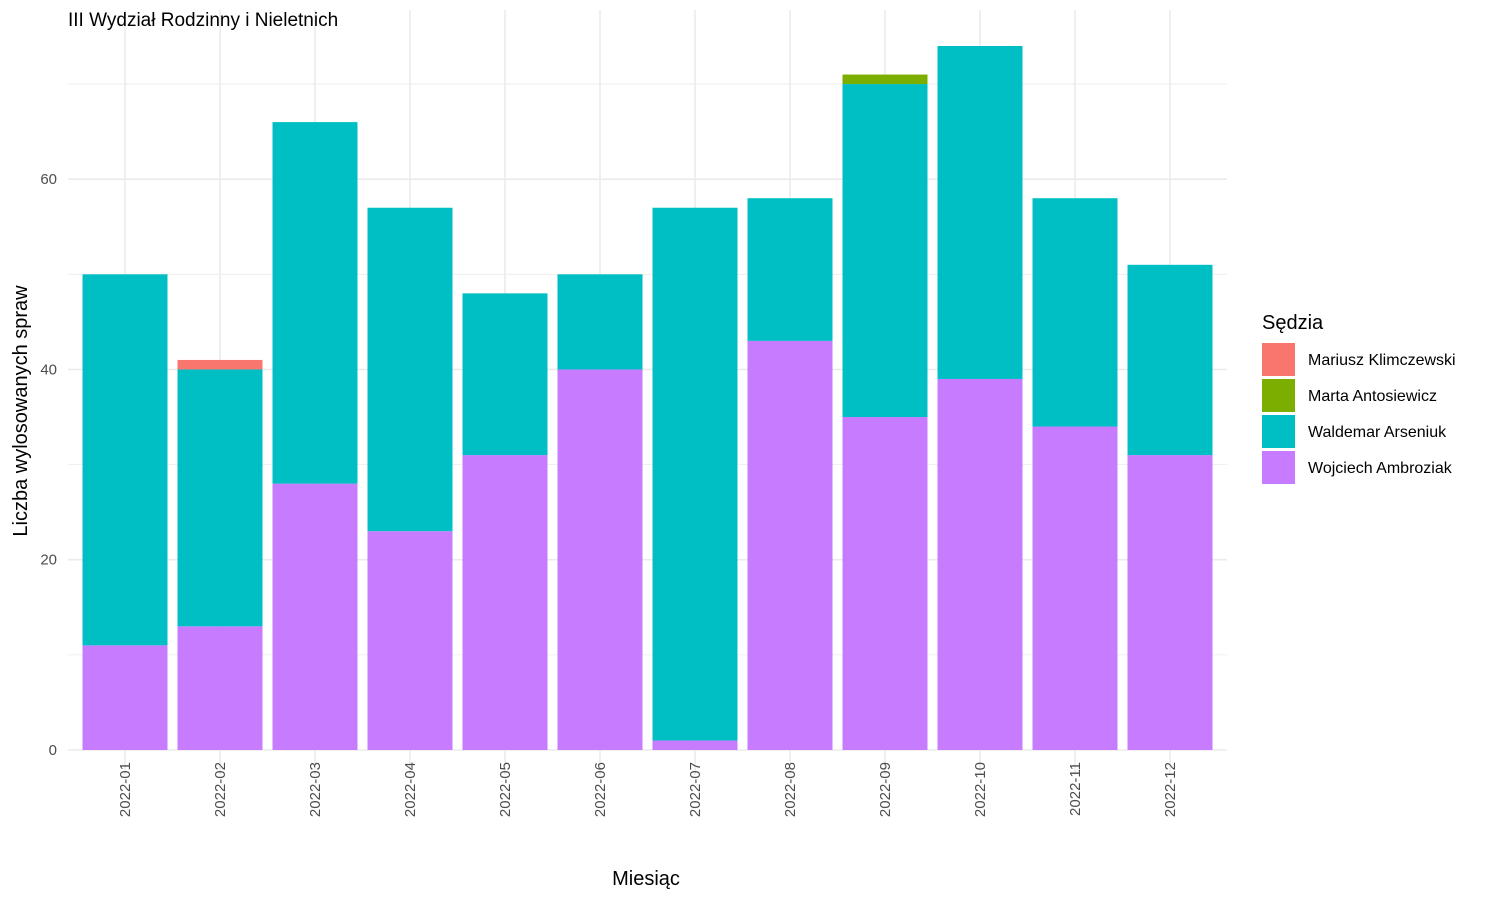 The height and width of the screenshot is (900, 1500). I want to click on x-axis-title: Miesiąc, so click(646, 879).